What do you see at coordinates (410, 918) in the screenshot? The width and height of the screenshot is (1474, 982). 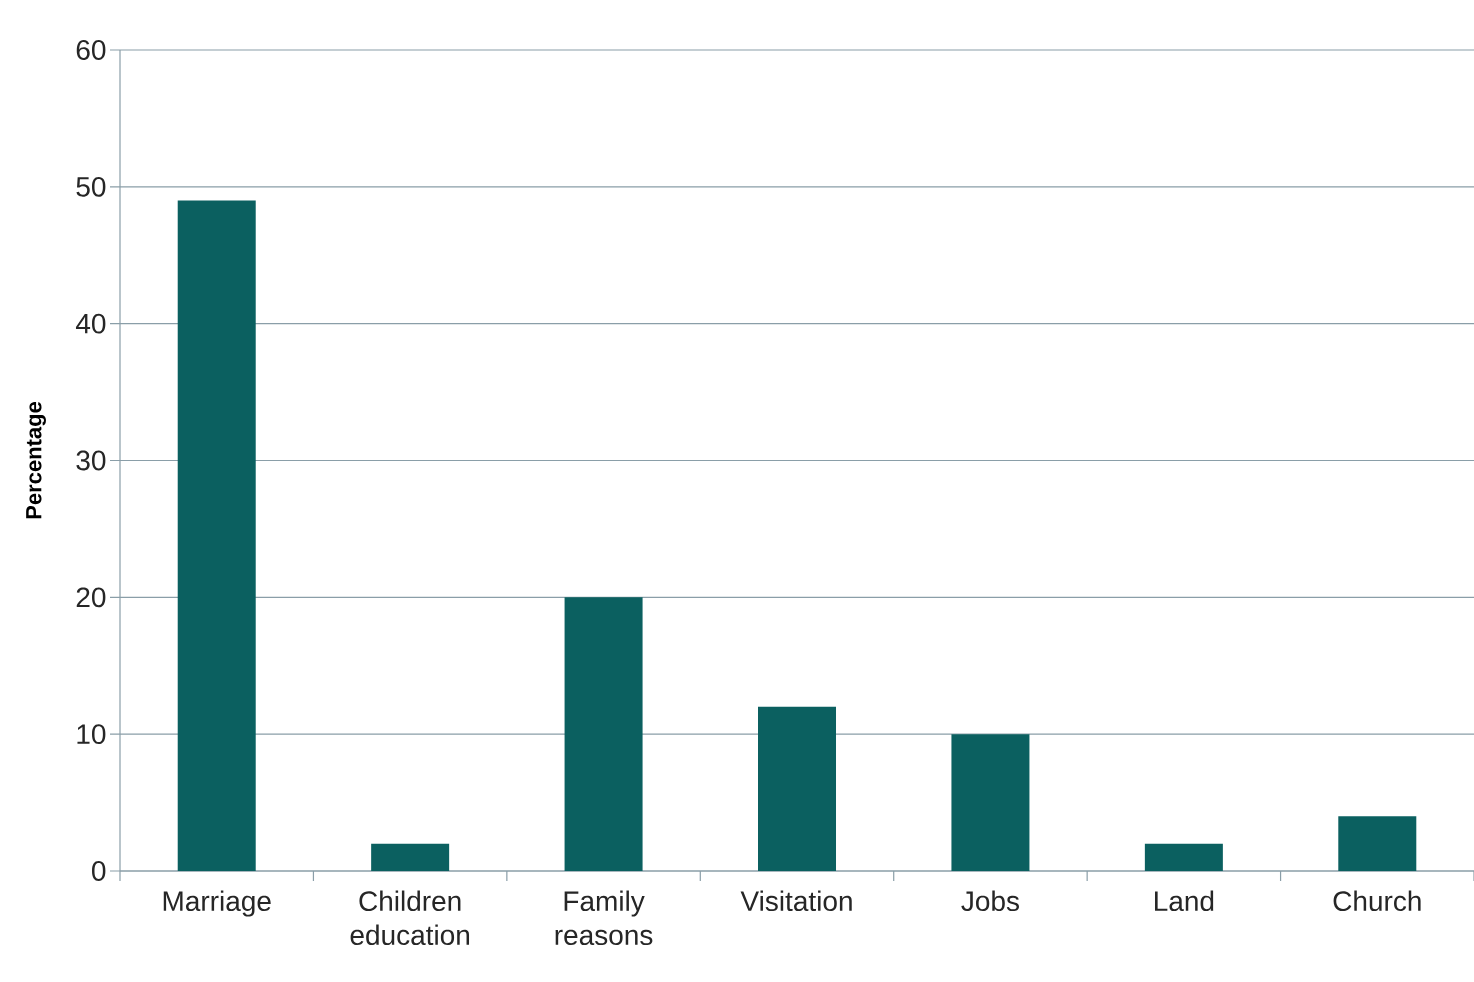 I see `x-tick-label: Children education` at bounding box center [410, 918].